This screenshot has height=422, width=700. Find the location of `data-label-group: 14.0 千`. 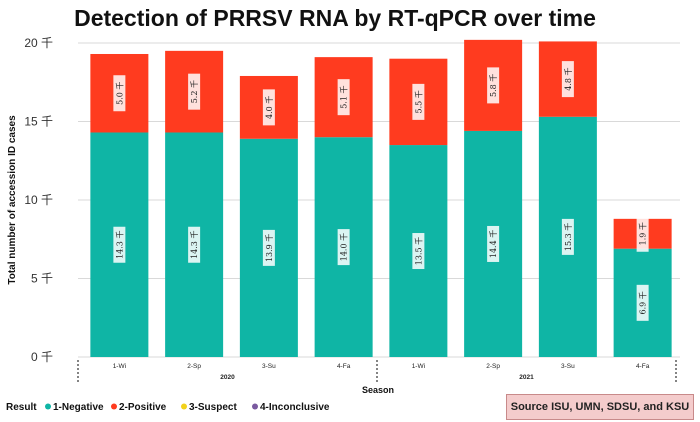

data-label-group: 14.0 千 is located at coordinates (343, 247).